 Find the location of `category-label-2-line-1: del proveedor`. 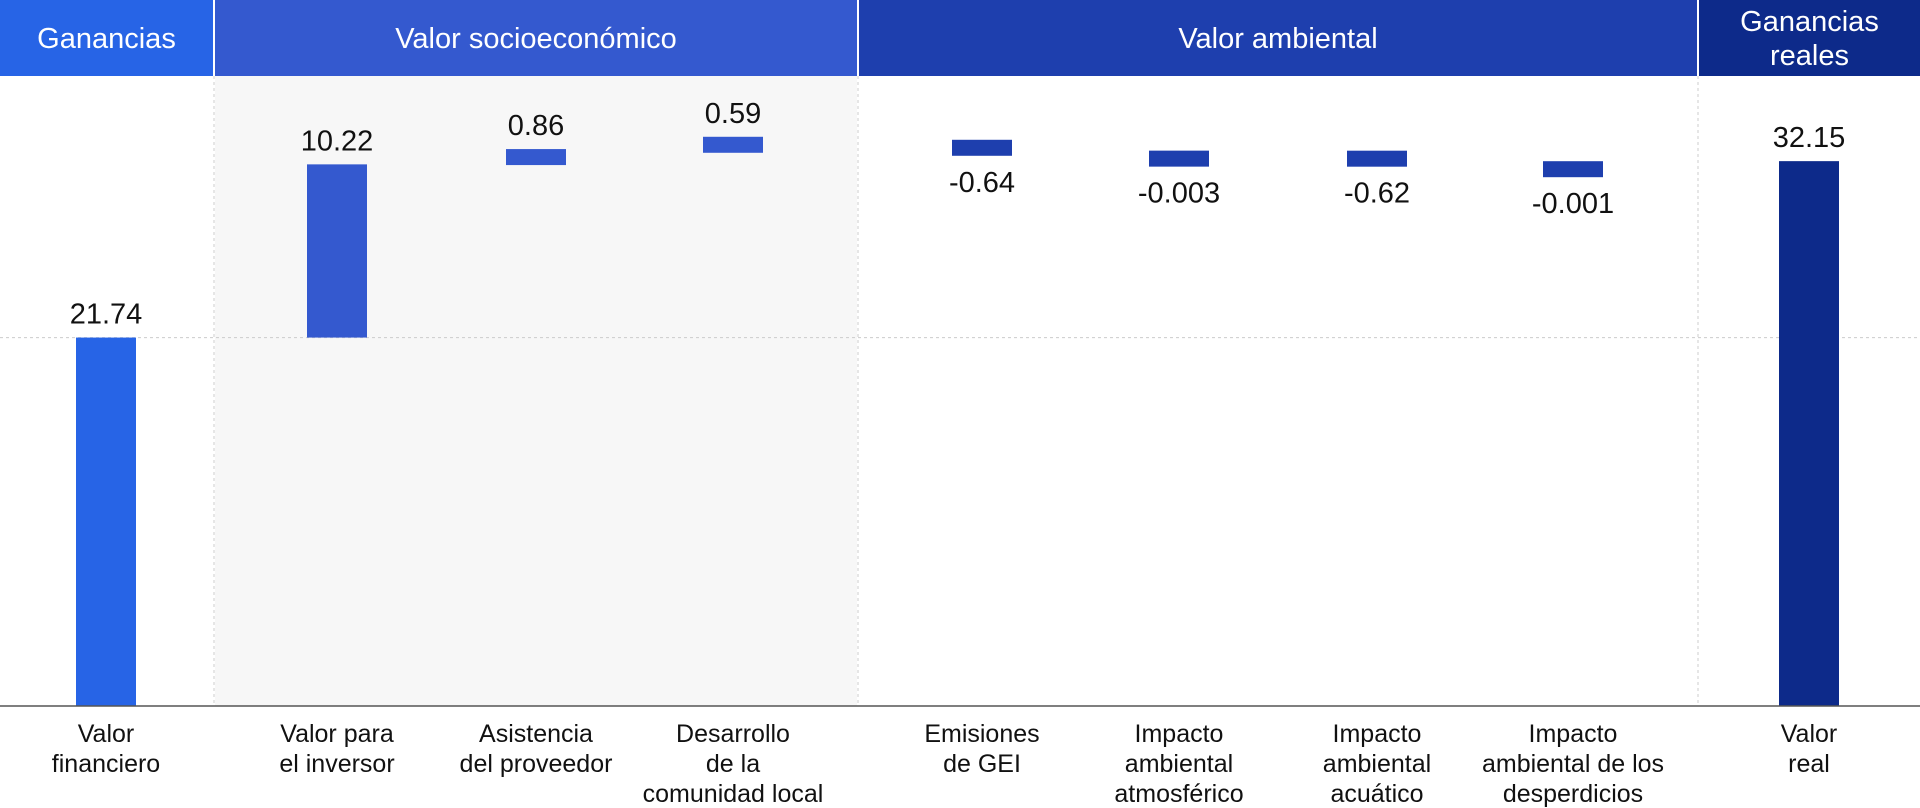

category-label-2-line-1: del proveedor is located at coordinates (536, 764).